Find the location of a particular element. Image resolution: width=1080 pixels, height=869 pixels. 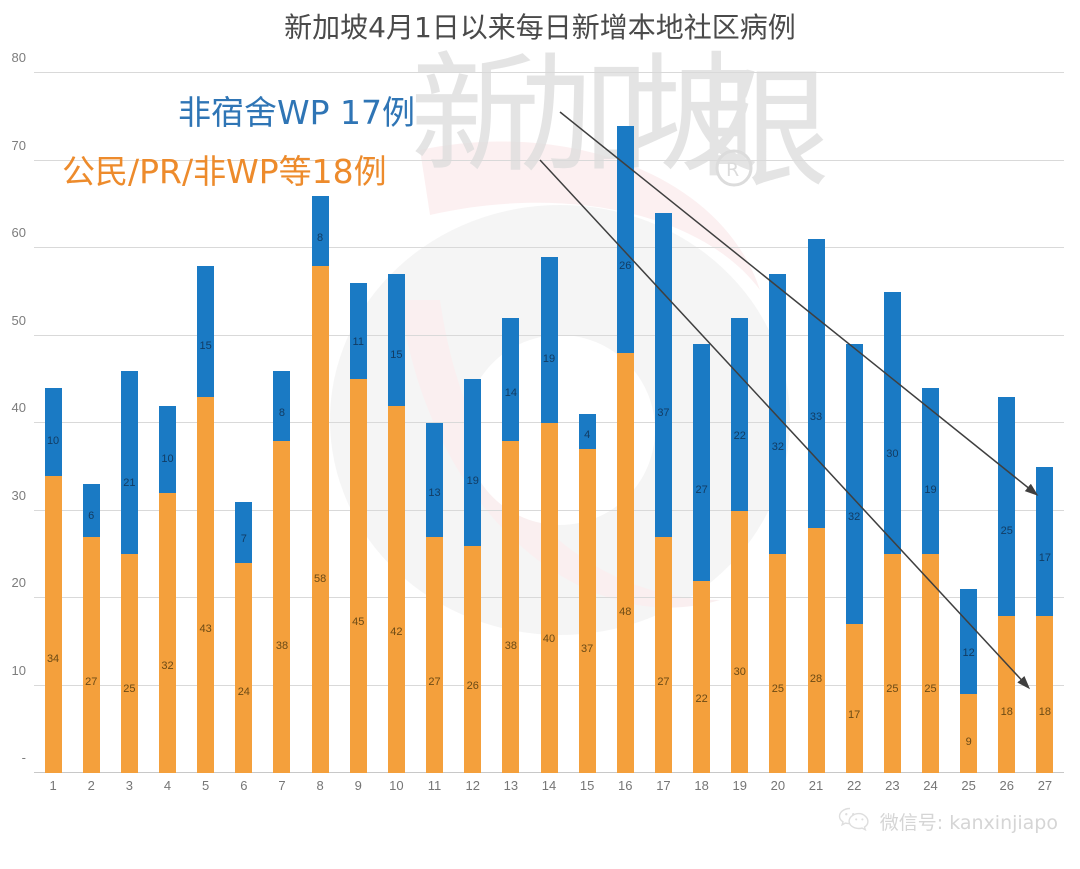

bar-segment-orange: 40 is located at coordinates (549, 598).